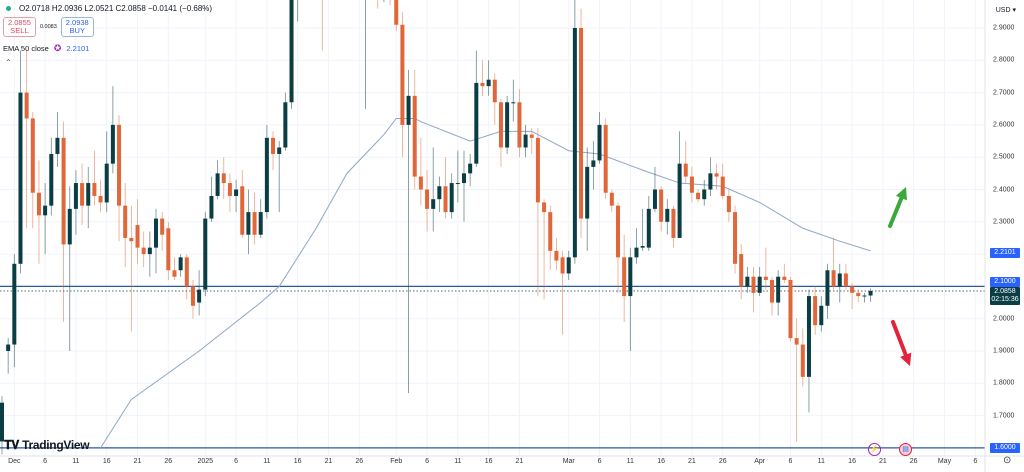 The height and width of the screenshot is (472, 1024). I want to click on time-axis-label: 16, so click(488, 461).